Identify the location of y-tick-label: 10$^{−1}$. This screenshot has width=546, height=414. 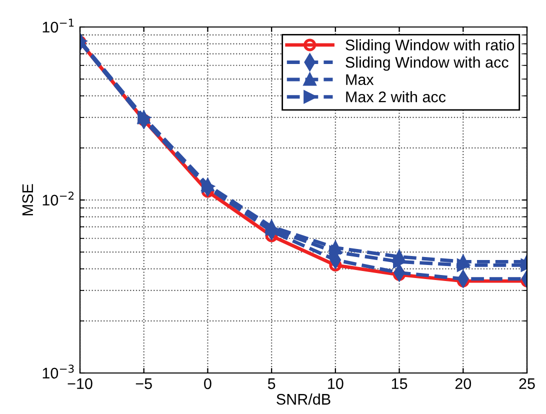
(58, 25).